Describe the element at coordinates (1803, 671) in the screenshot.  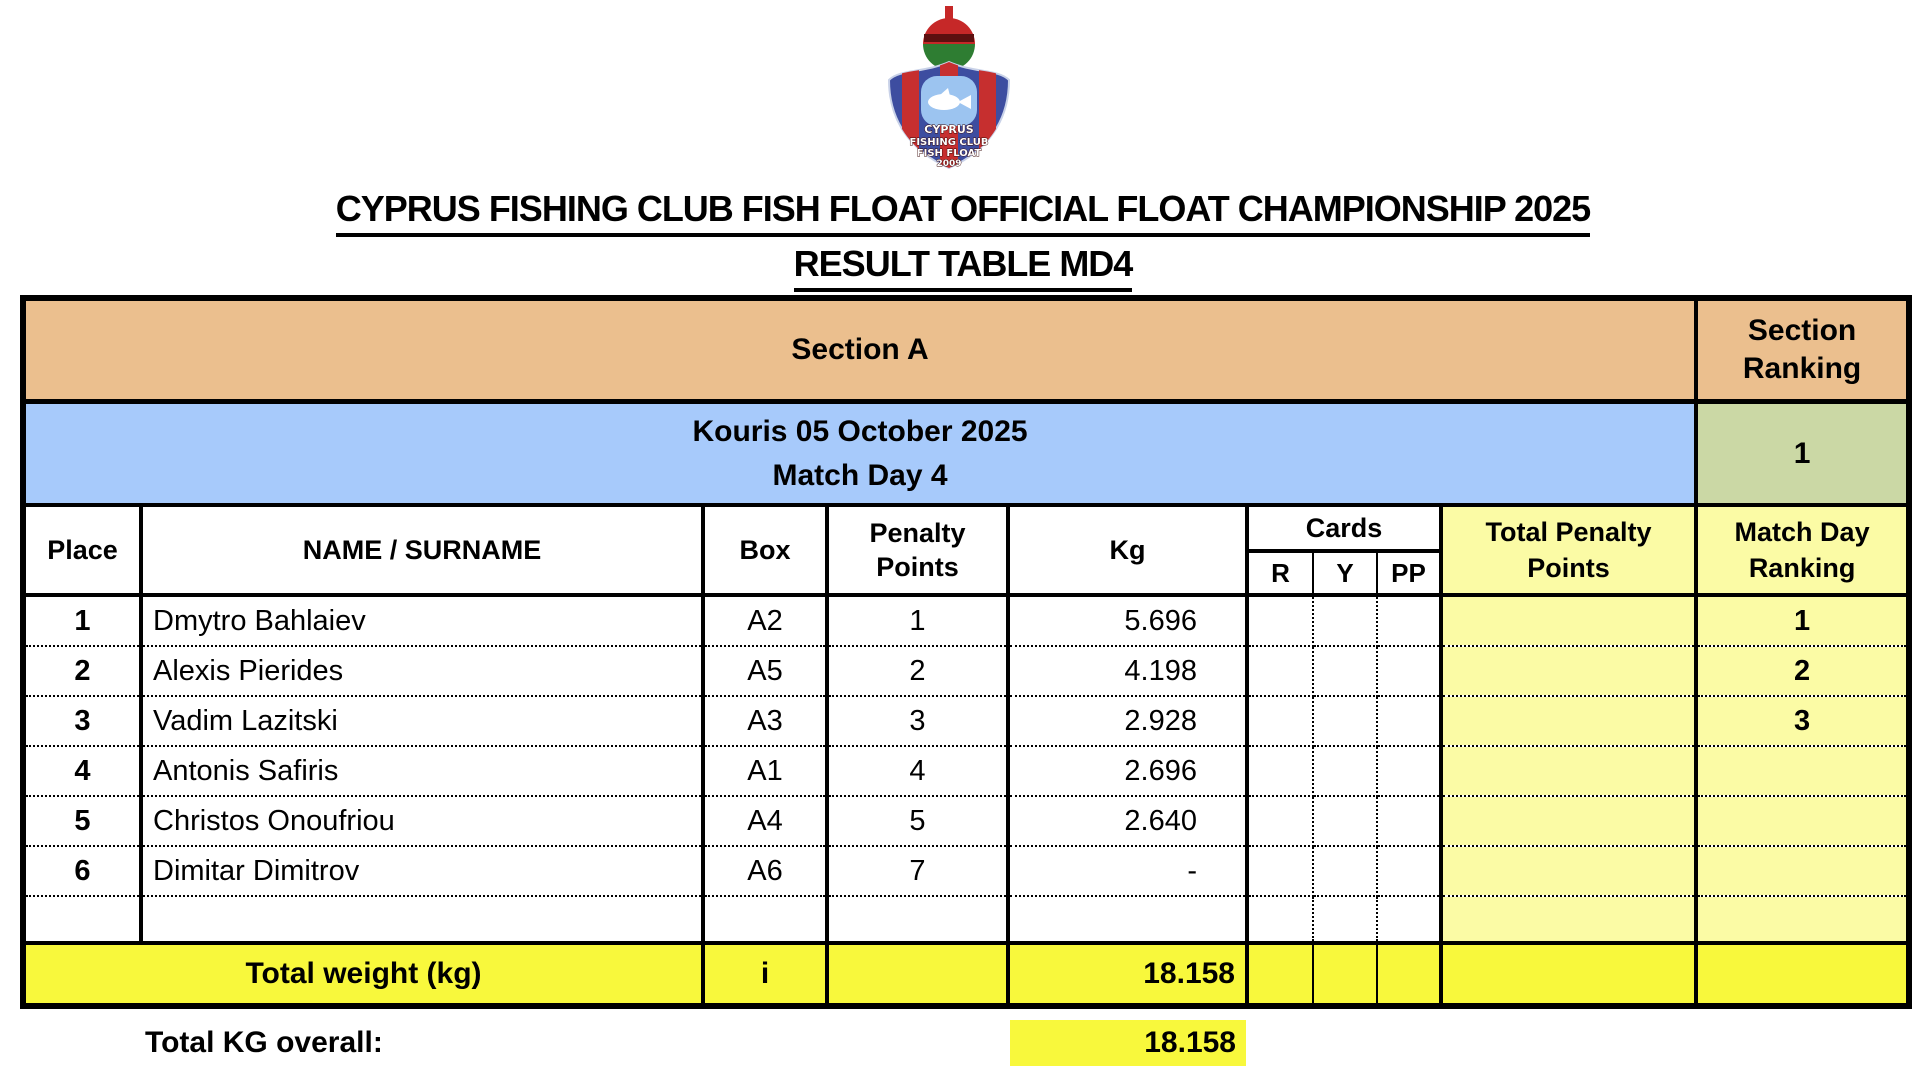
I see `ranking-cell: 2` at that location.